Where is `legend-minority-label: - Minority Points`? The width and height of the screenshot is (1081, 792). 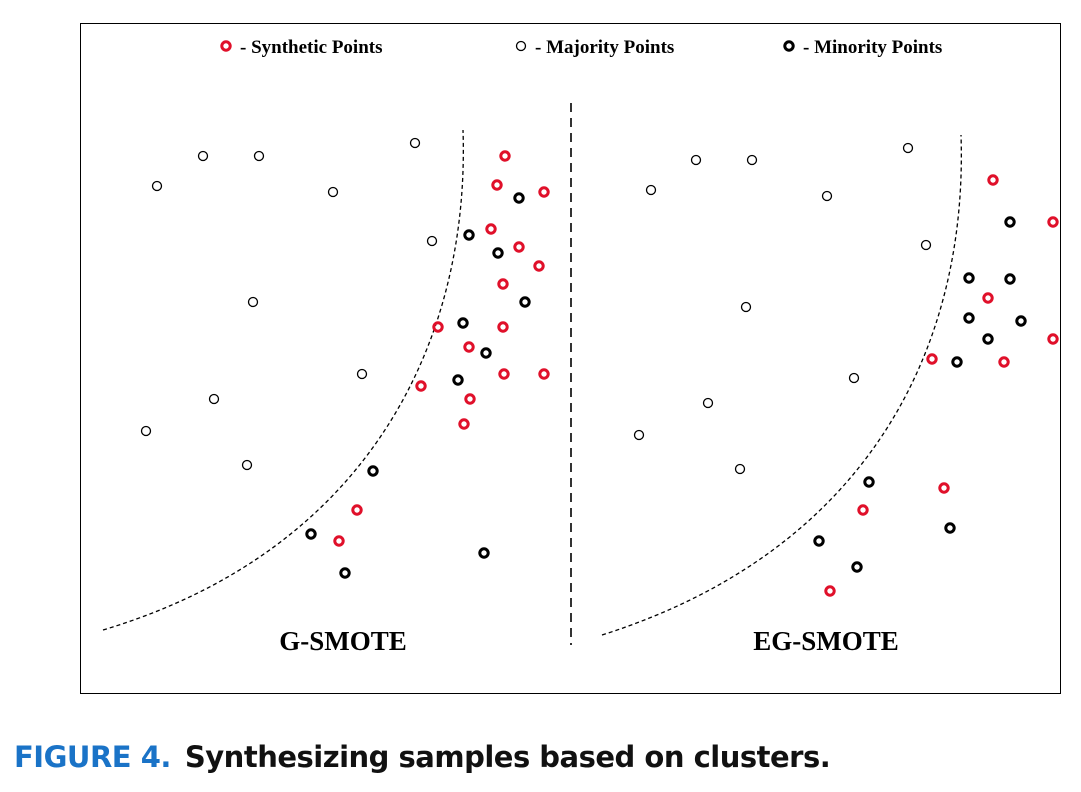 legend-minority-label: - Minority Points is located at coordinates (872, 47).